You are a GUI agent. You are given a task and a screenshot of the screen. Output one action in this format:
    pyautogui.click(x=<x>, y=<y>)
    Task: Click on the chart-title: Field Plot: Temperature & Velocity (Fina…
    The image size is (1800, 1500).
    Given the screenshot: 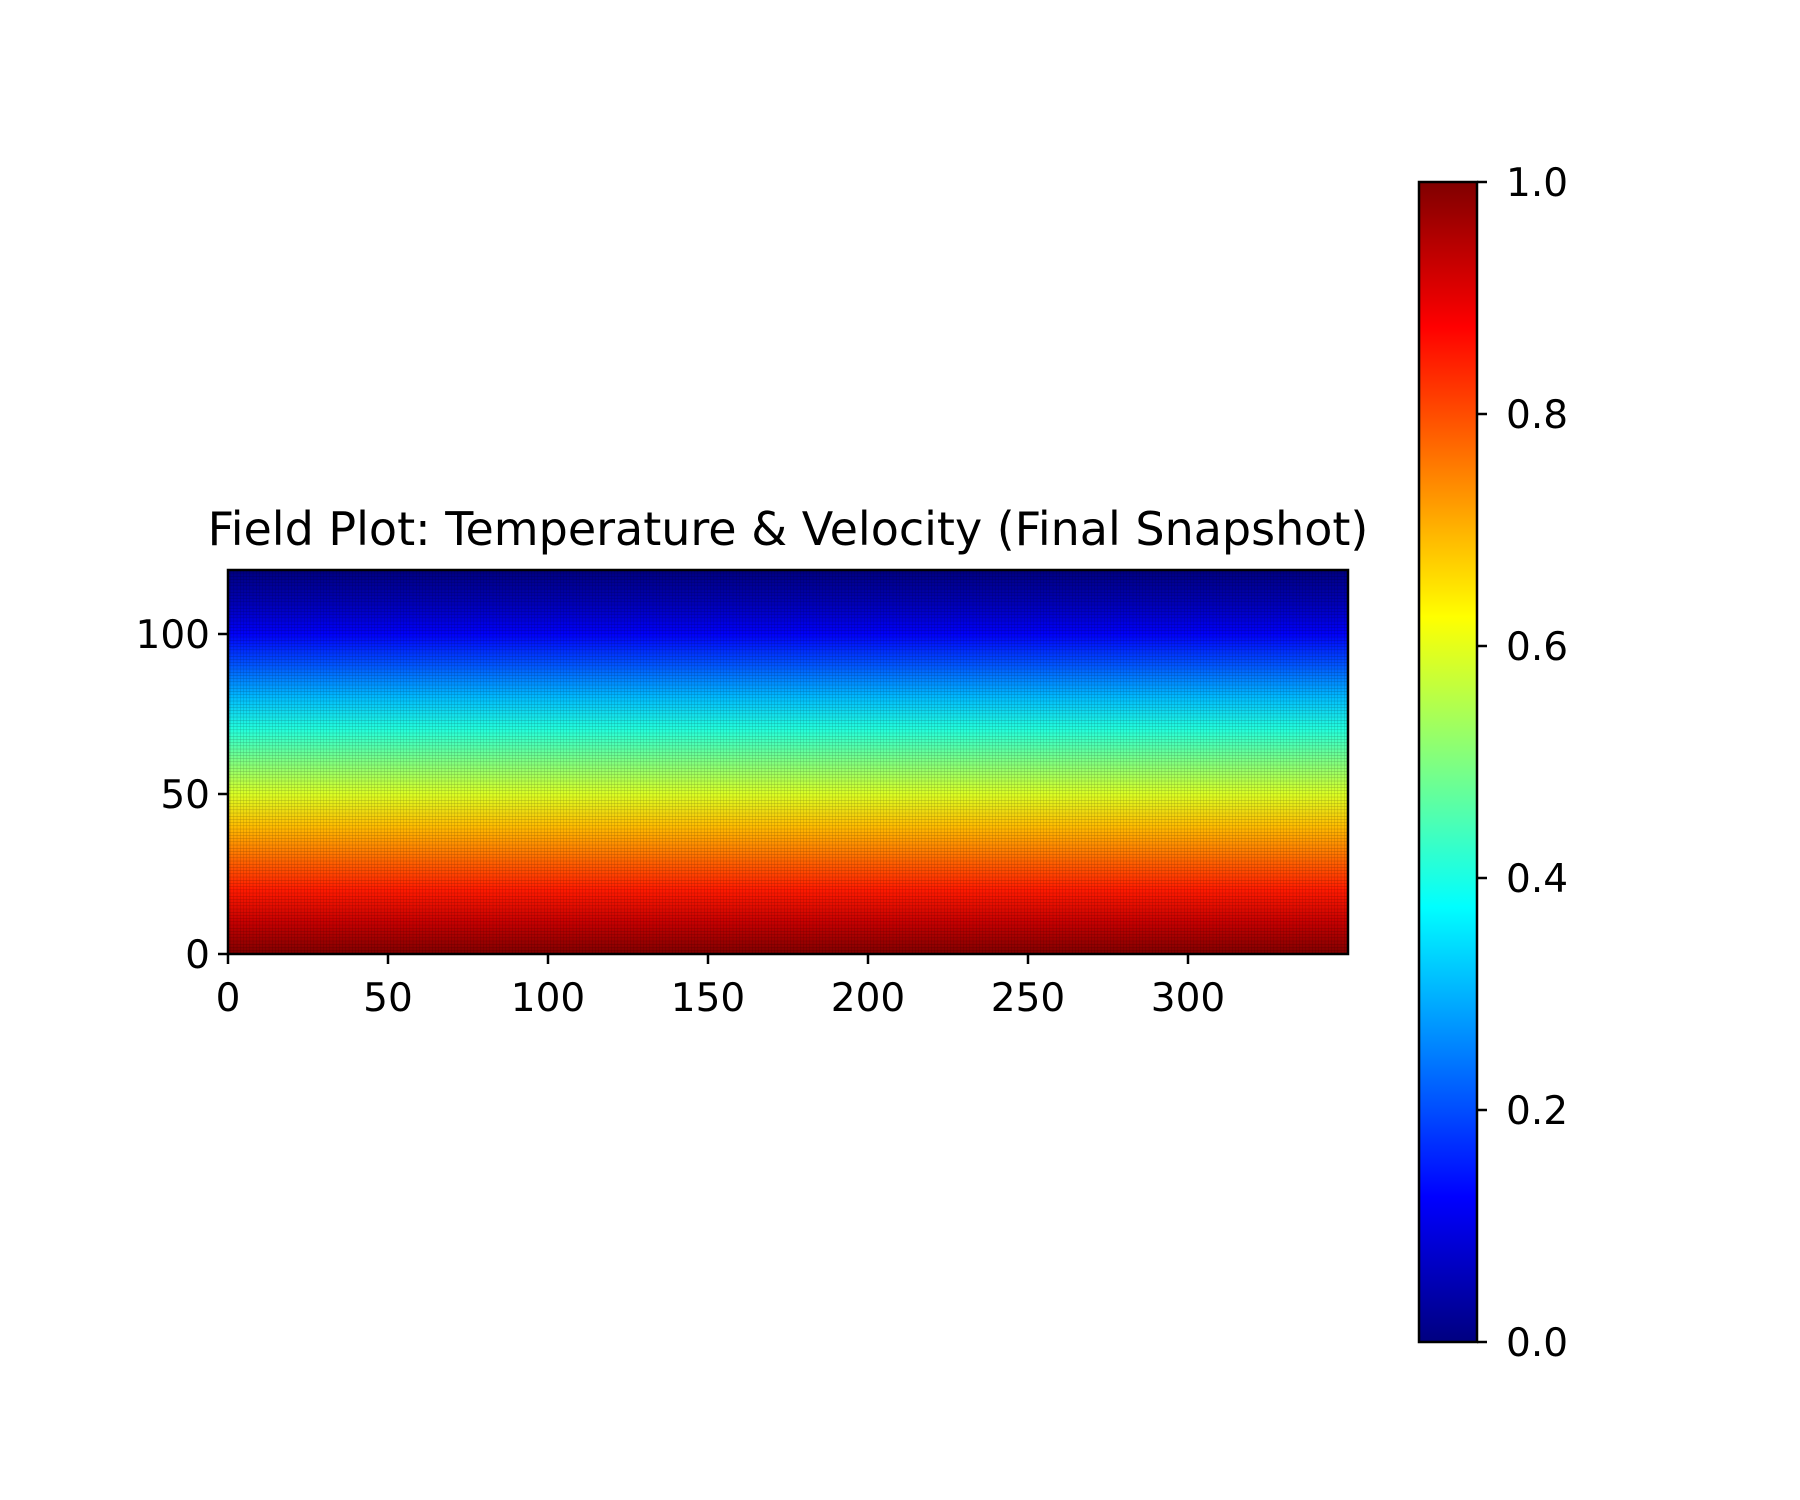 What is the action you would take?
    pyautogui.click(x=788, y=529)
    